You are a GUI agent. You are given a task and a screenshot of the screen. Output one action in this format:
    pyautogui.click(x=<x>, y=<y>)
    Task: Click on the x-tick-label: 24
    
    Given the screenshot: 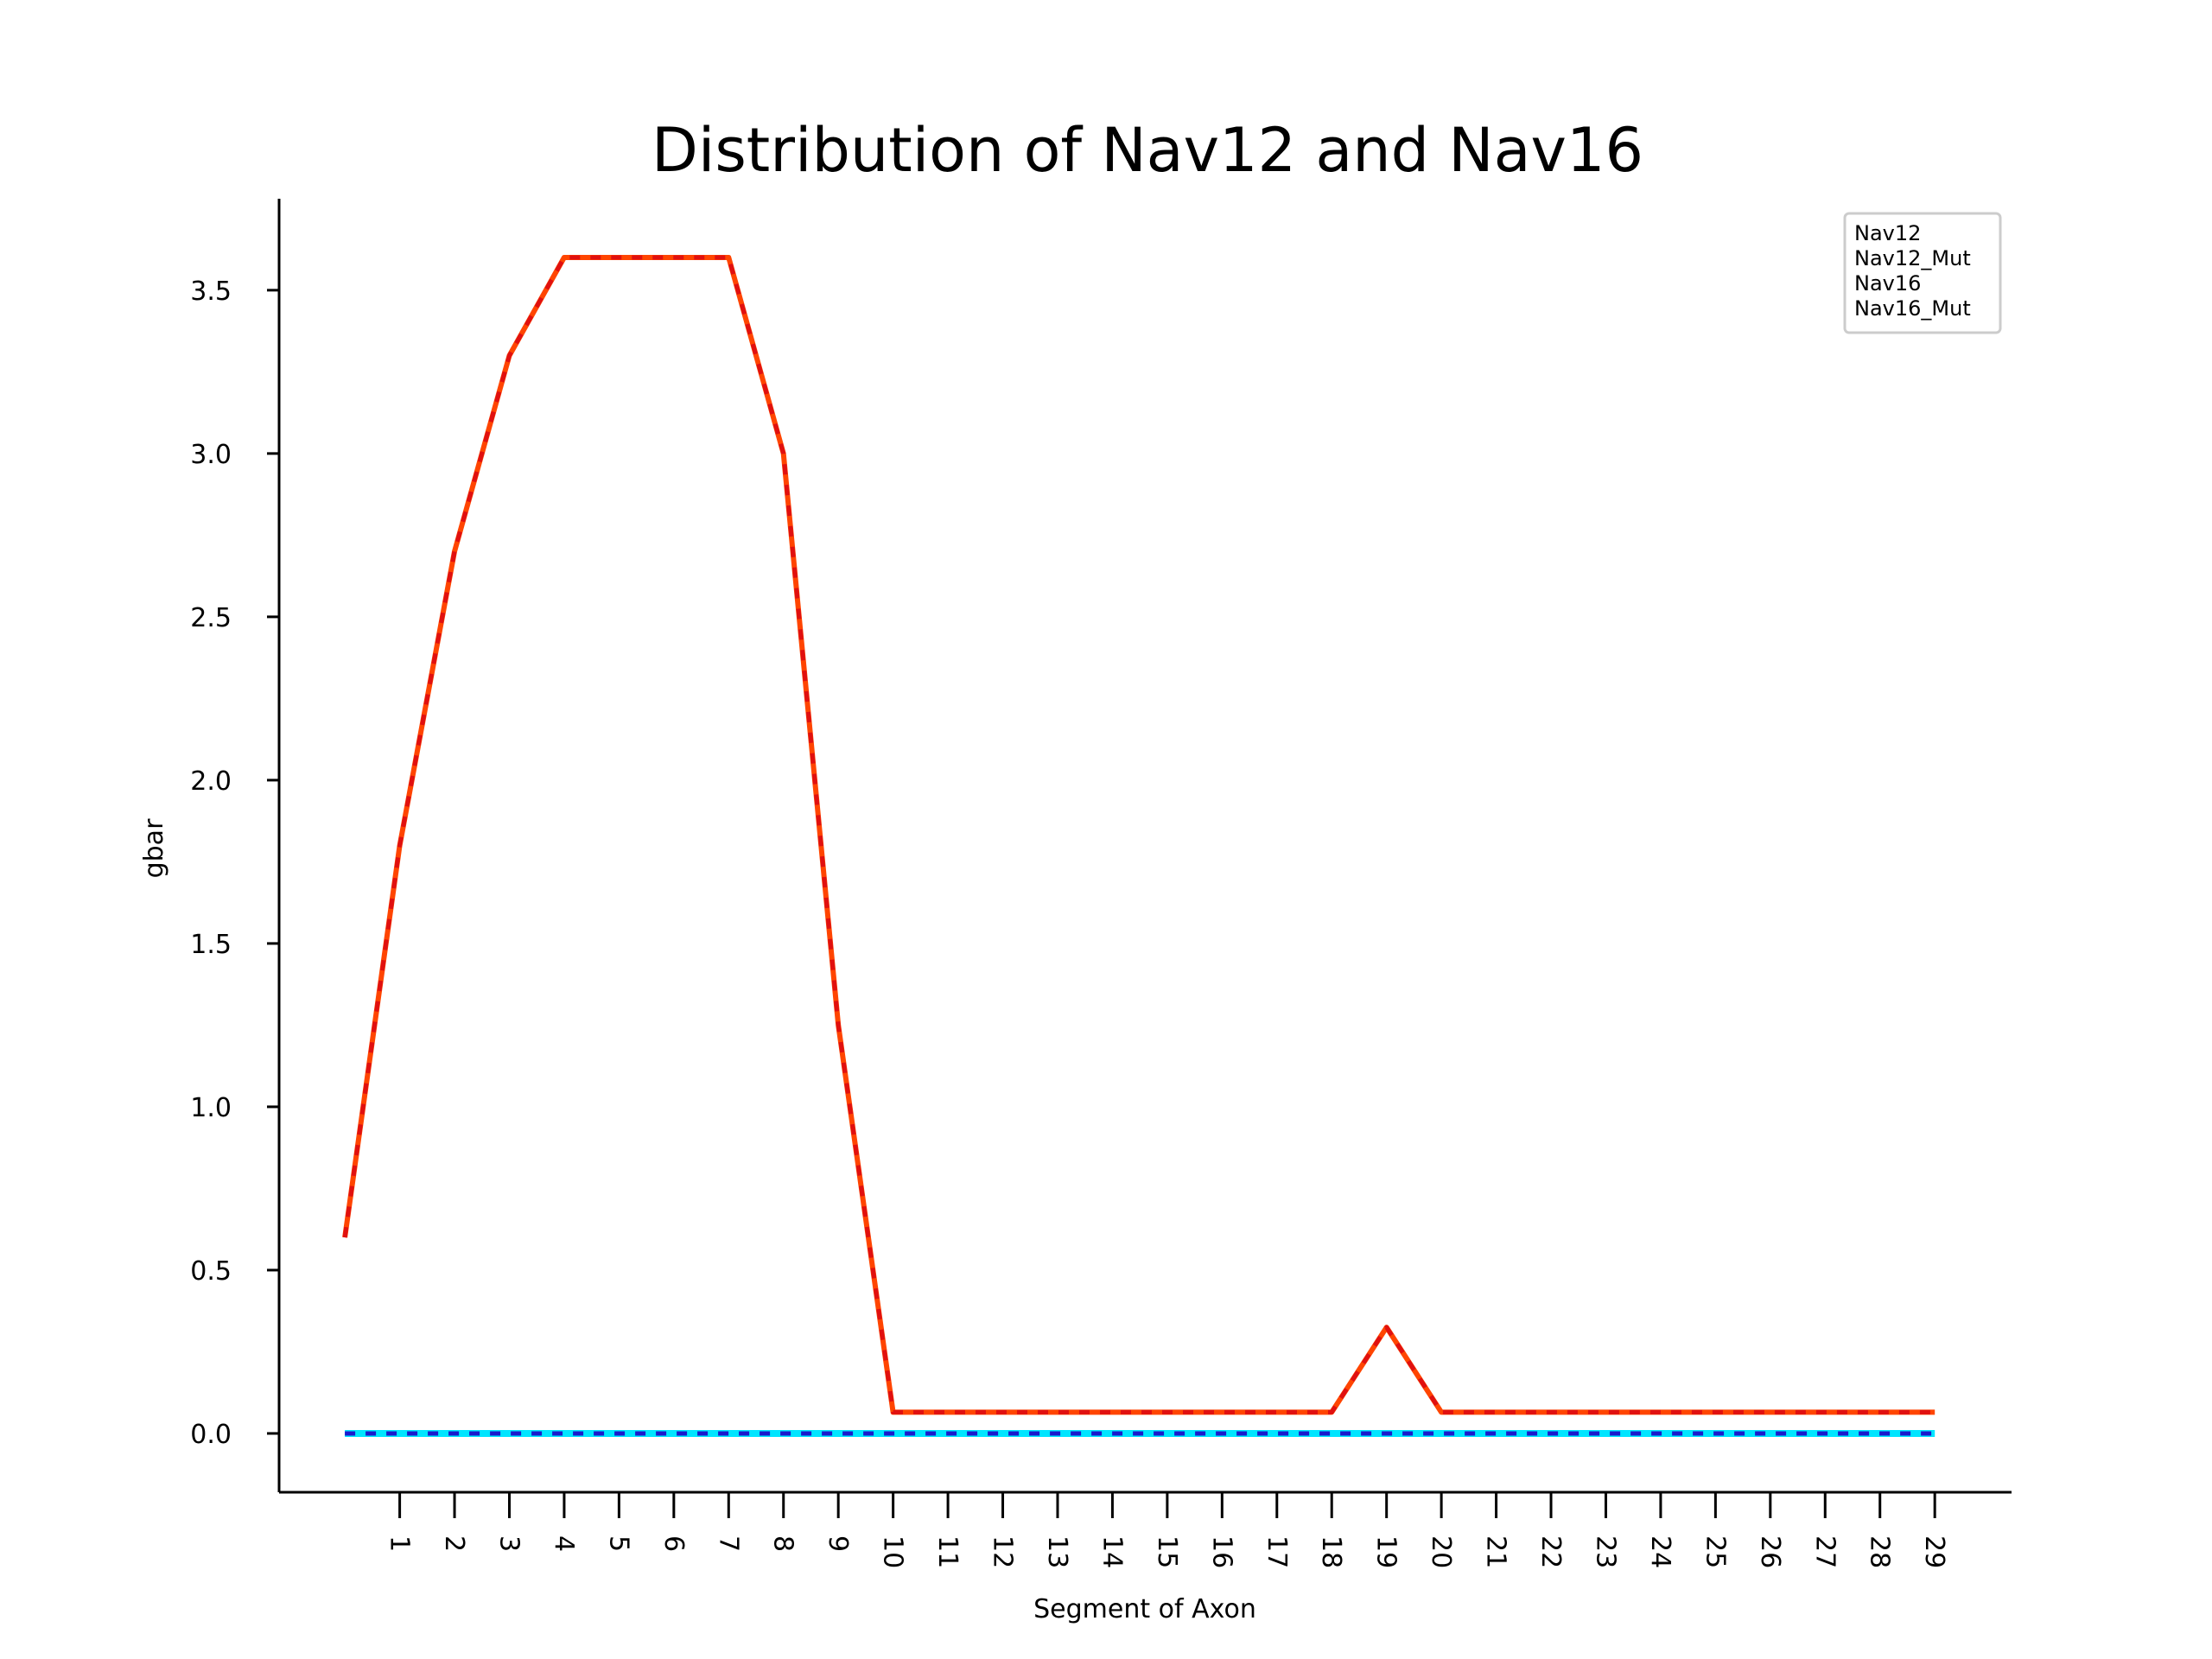 What is the action you would take?
    pyautogui.click(x=1660, y=1551)
    